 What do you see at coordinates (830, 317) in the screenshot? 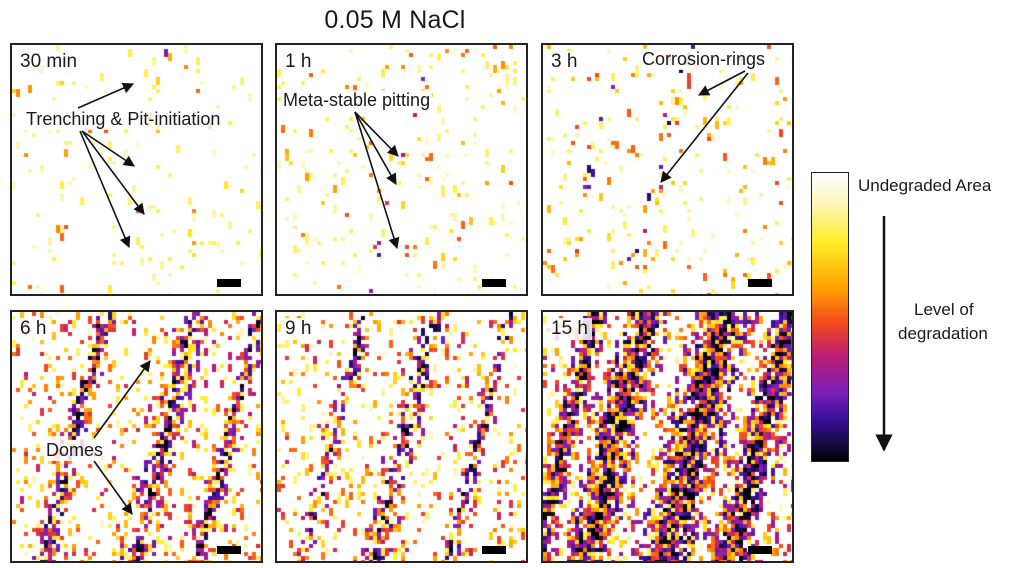
I see `colorbar` at bounding box center [830, 317].